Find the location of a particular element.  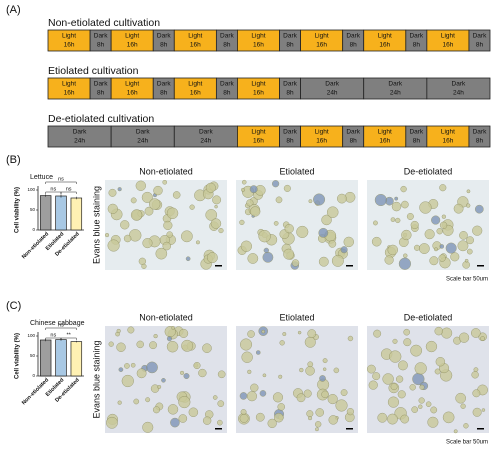

image-title: Etiolated is located at coordinates (296, 171).